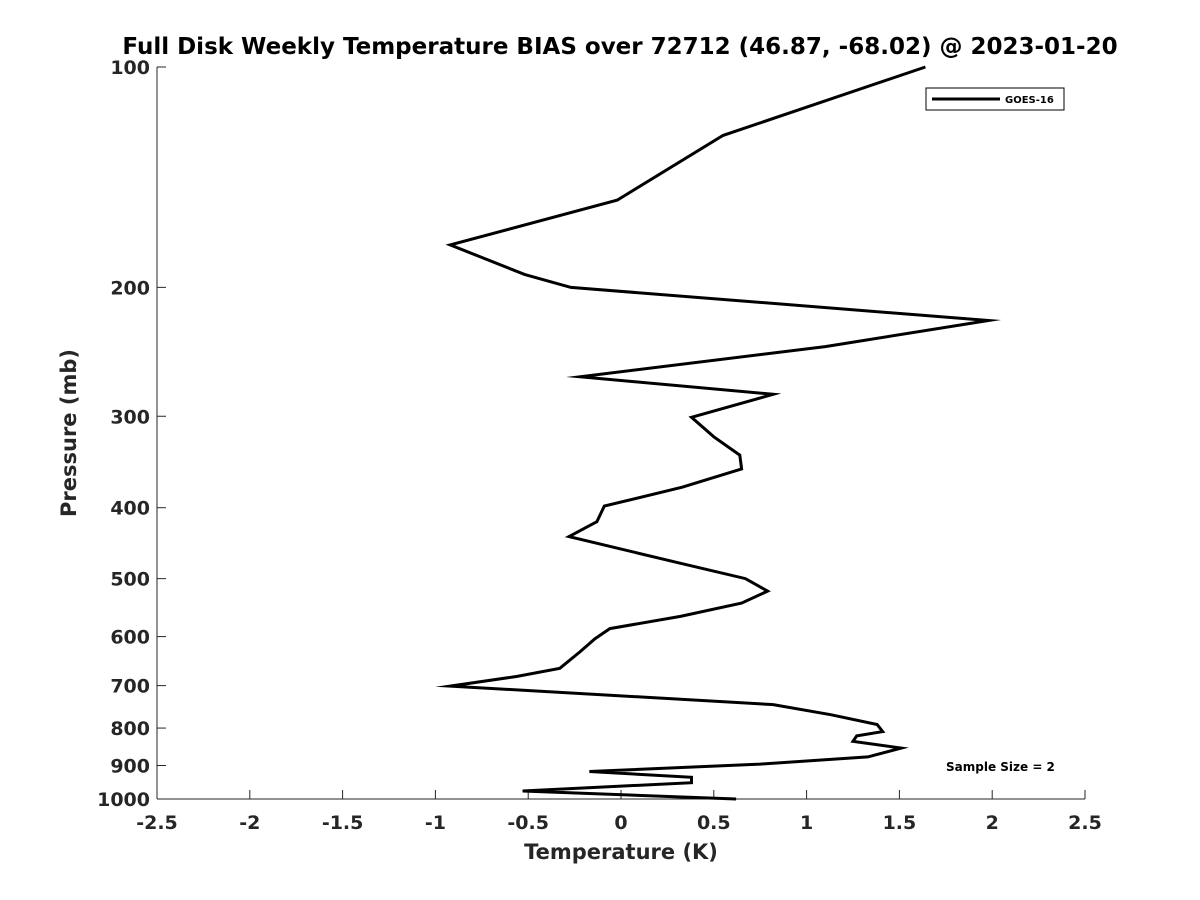 The height and width of the screenshot is (900, 1200). Describe the element at coordinates (714, 823) in the screenshot. I see `x-tick-label: 0.5` at that location.